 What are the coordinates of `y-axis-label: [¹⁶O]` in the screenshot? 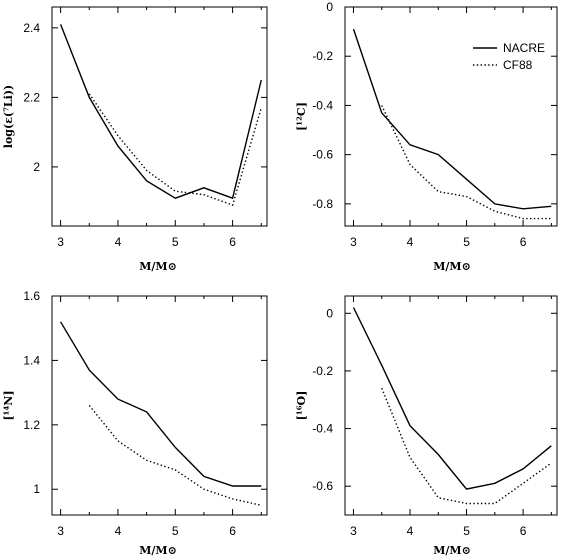 It's located at (301, 406).